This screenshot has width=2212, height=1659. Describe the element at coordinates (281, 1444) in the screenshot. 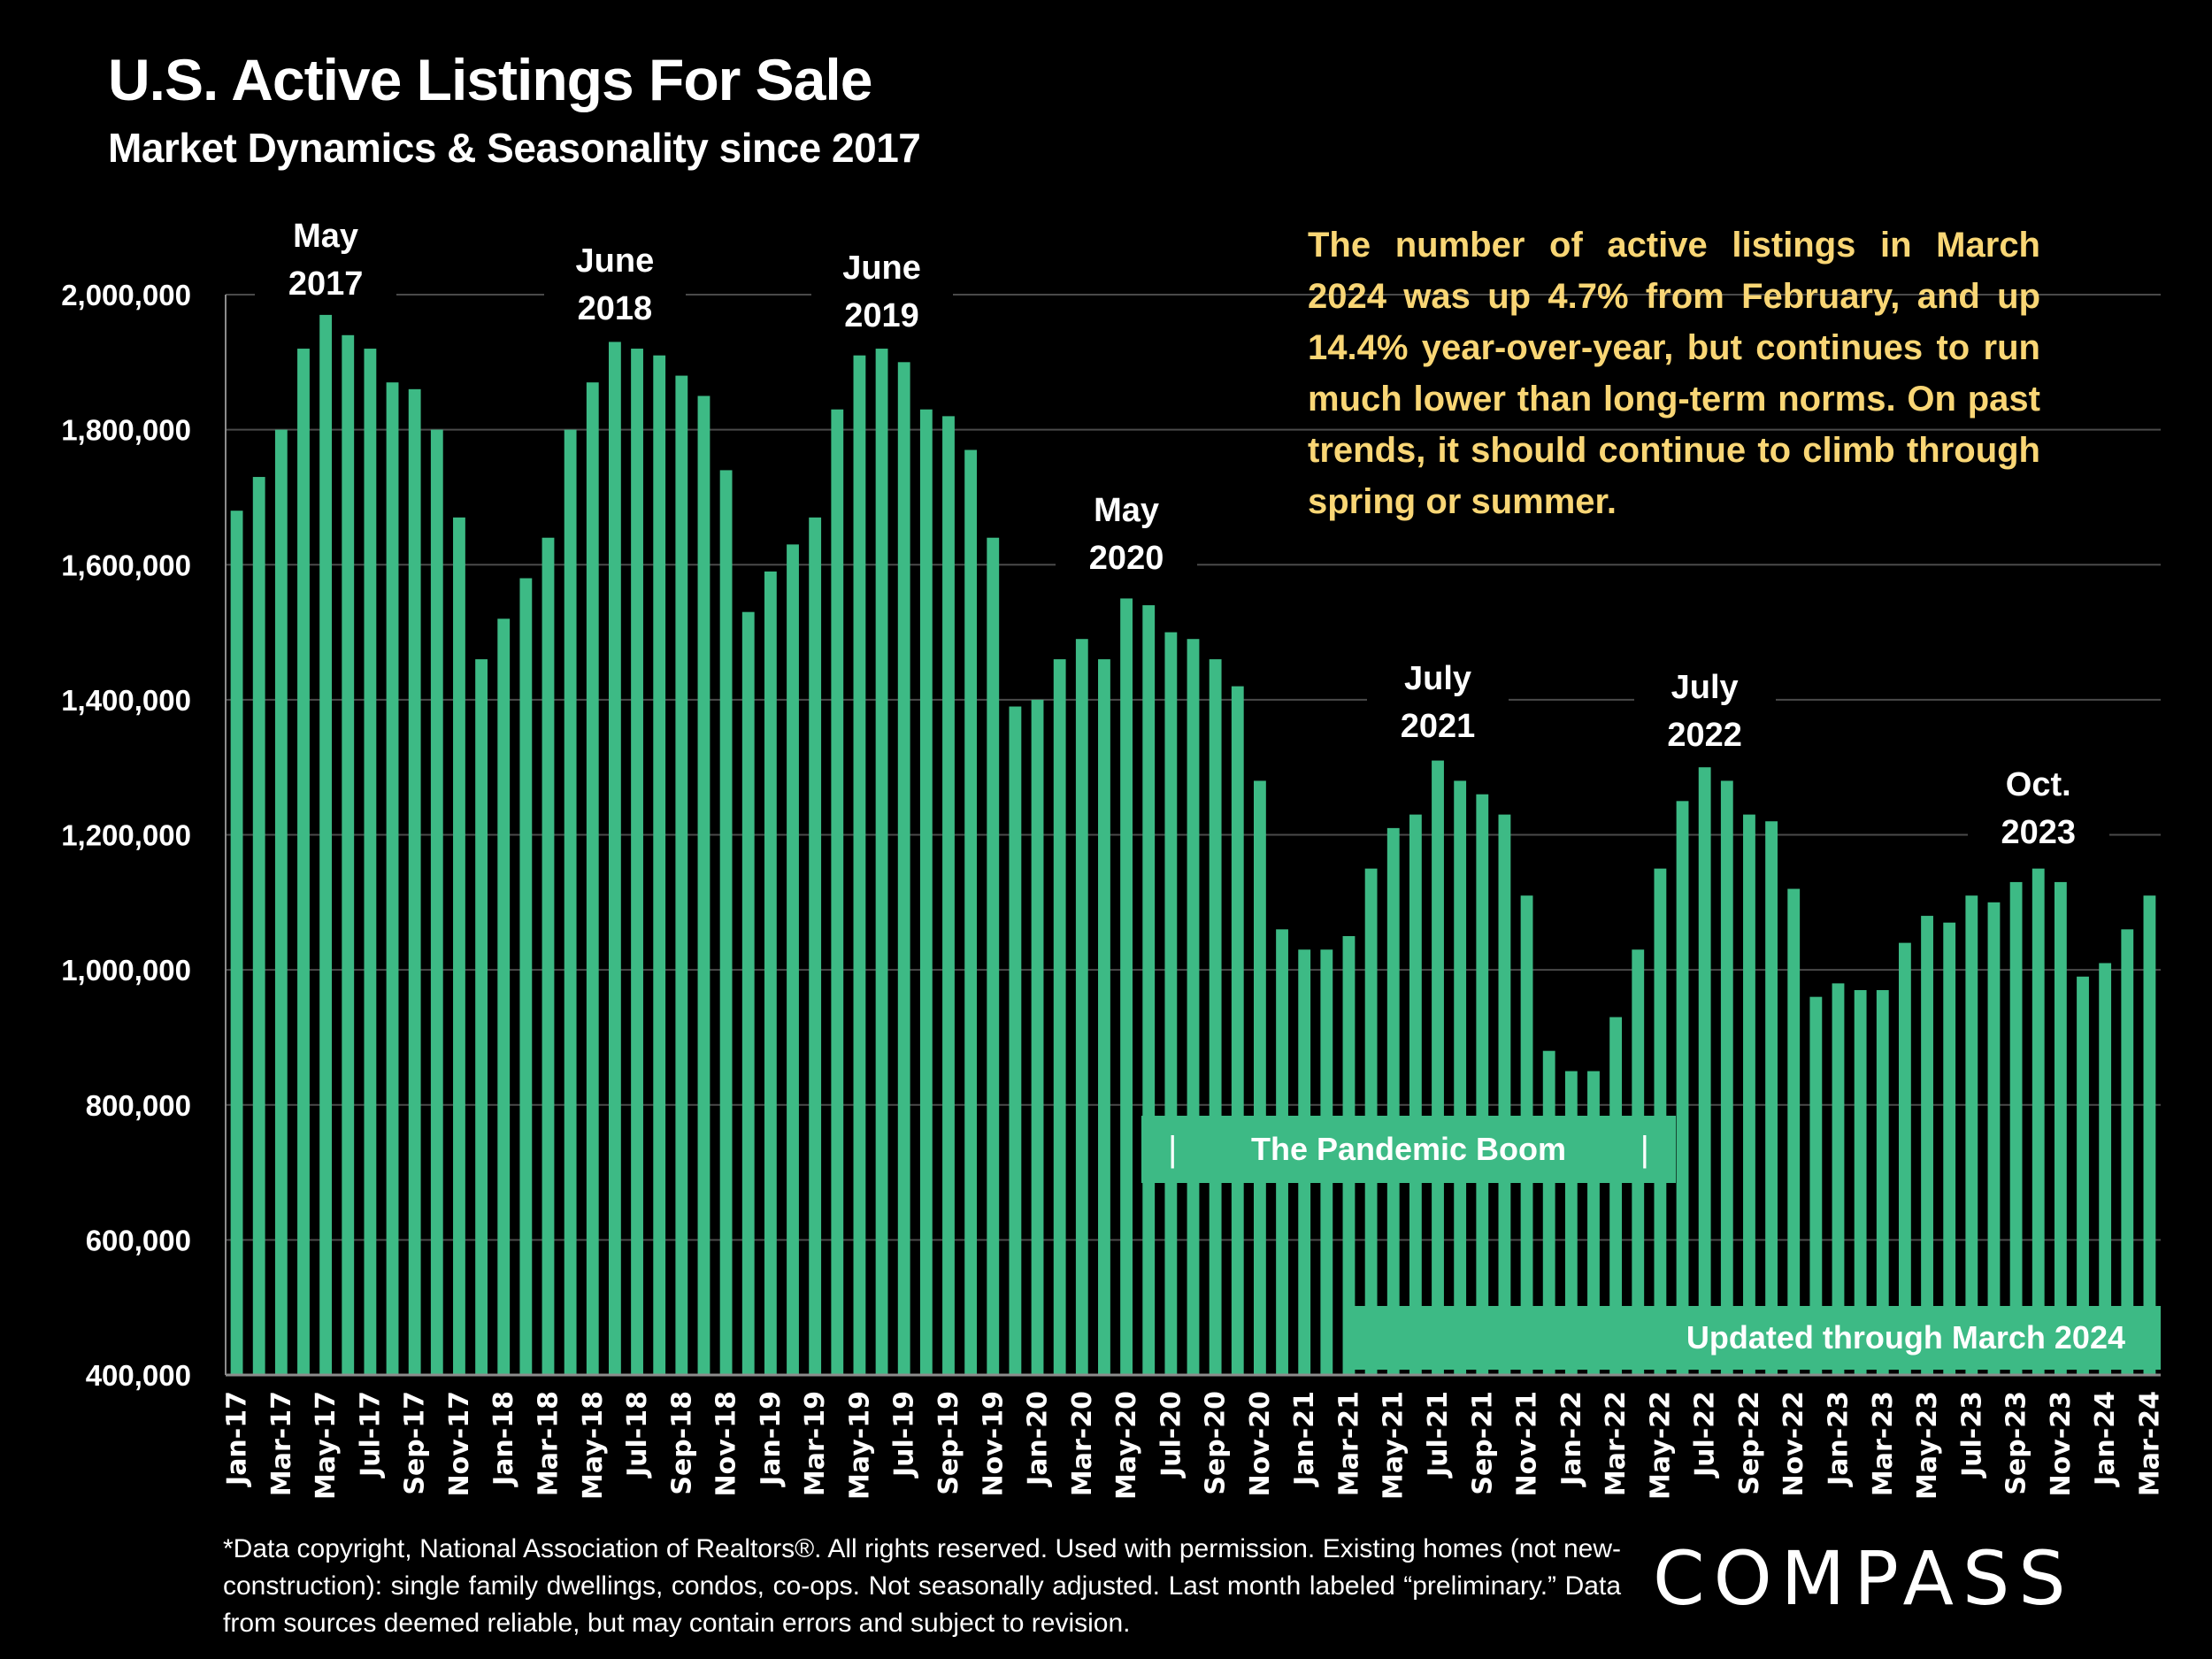

I see `x-tick-label: Mar-17` at that location.